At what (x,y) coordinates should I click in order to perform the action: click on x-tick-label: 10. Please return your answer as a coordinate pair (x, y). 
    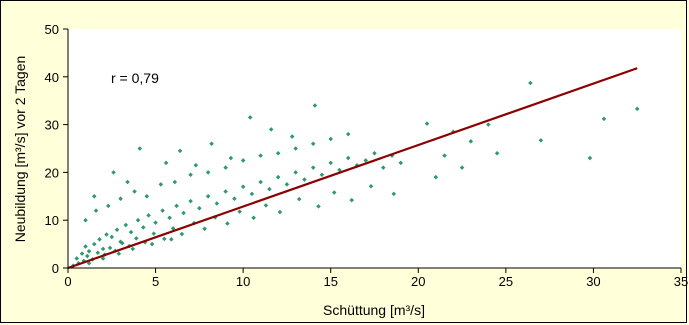
    Looking at the image, I should click on (243, 281).